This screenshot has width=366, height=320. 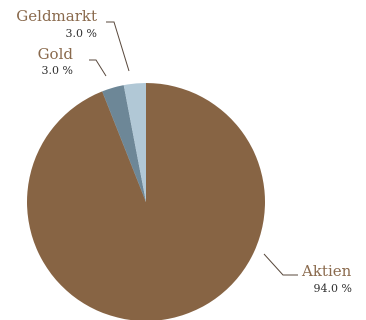 I want to click on slice-value-geldmarkt: 3.0 %, so click(x=81, y=33).